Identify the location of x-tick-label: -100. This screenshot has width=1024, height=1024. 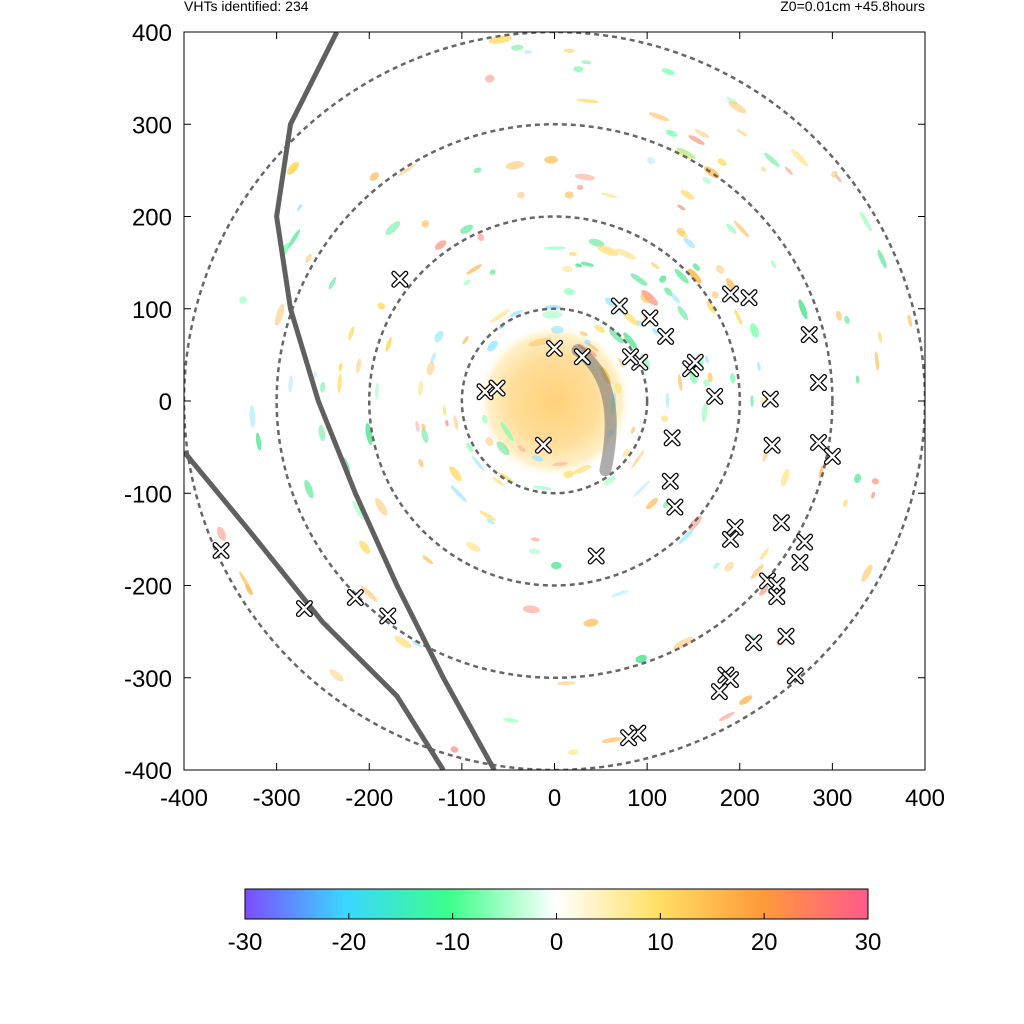
(462, 798).